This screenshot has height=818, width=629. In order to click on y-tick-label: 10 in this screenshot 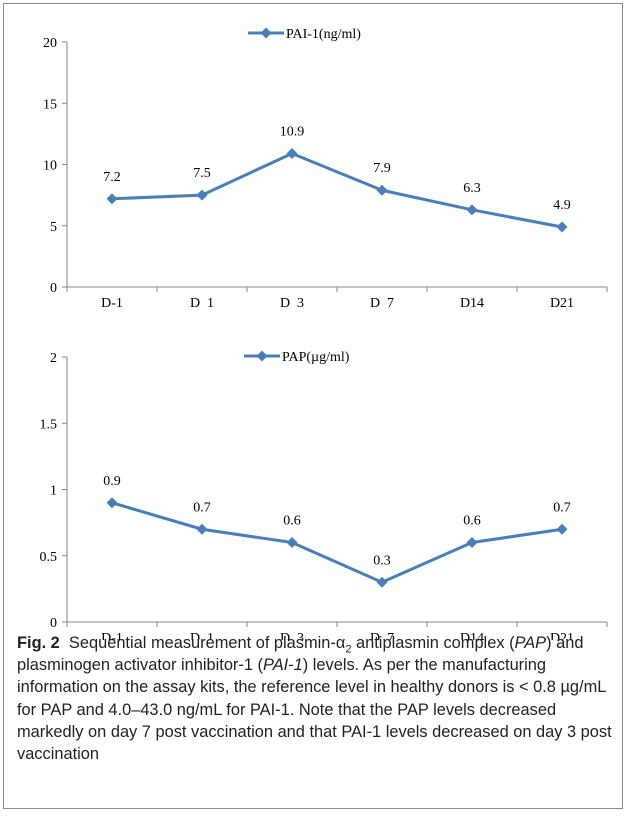, I will do `click(50, 166)`.